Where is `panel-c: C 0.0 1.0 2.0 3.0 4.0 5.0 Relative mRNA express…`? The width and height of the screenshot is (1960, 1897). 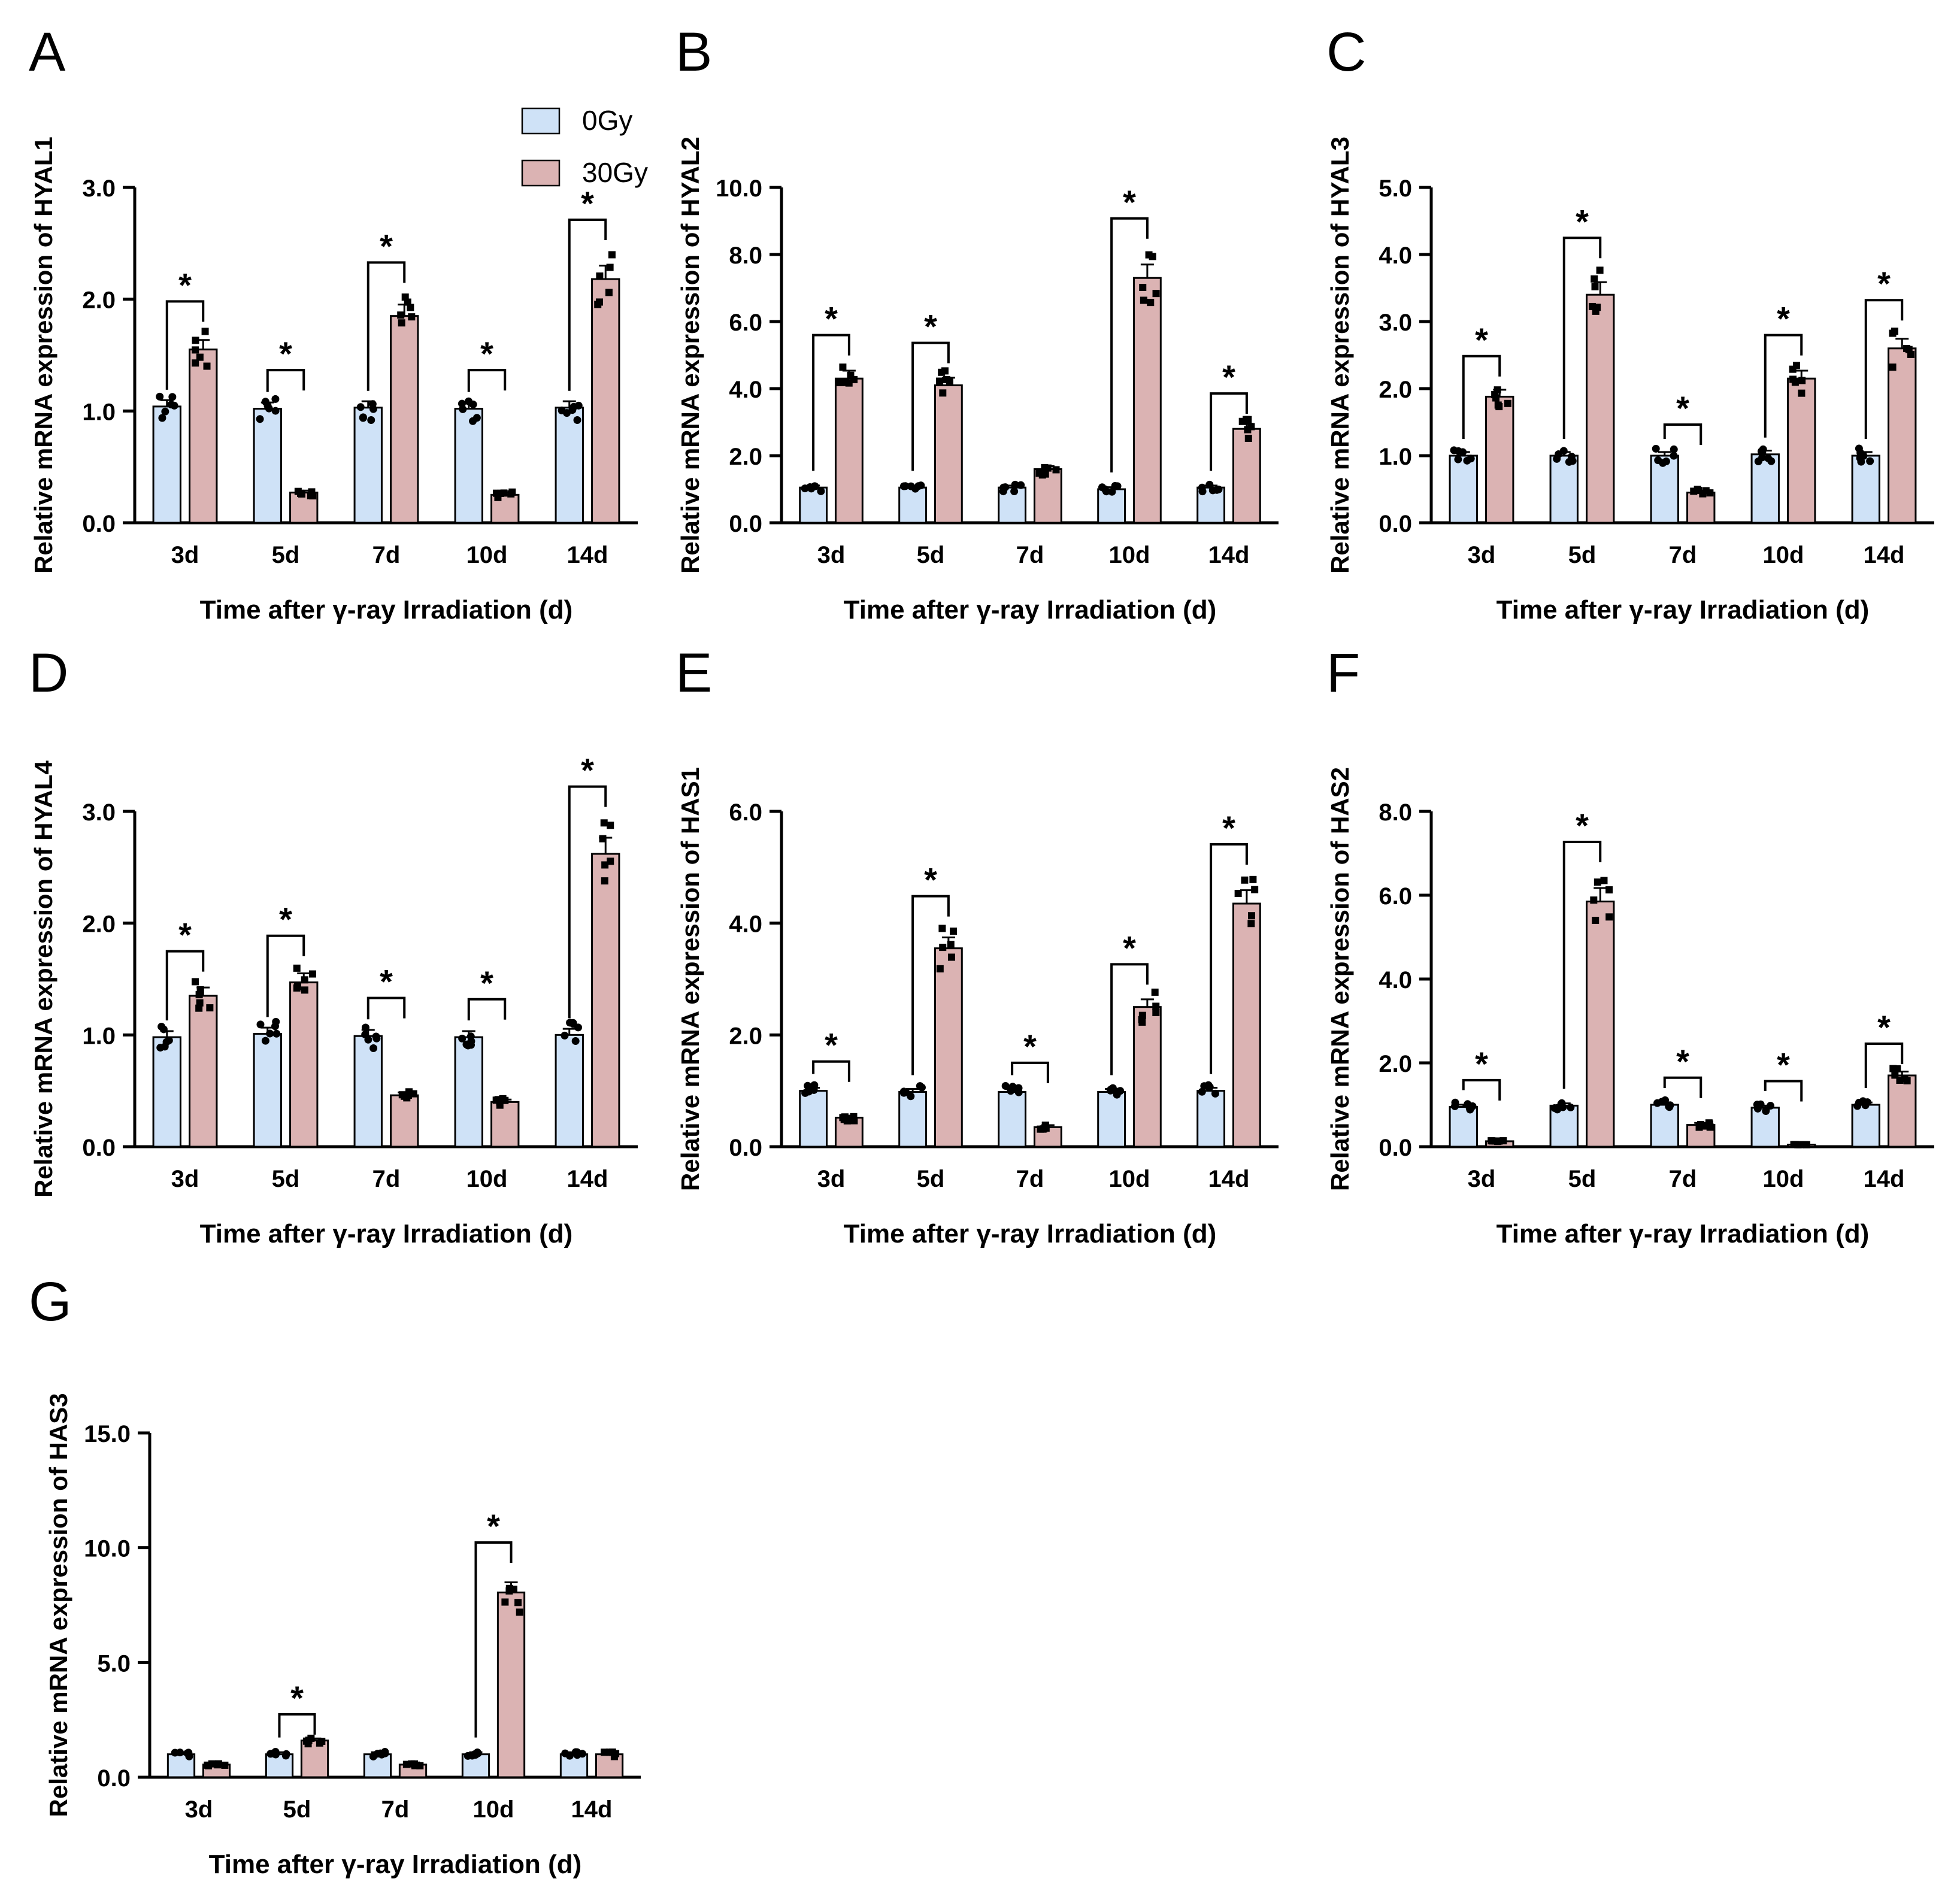 panel-c: C 0.0 1.0 2.0 3.0 4.0 5.0 Relative mRNA express… is located at coordinates (1630, 323).